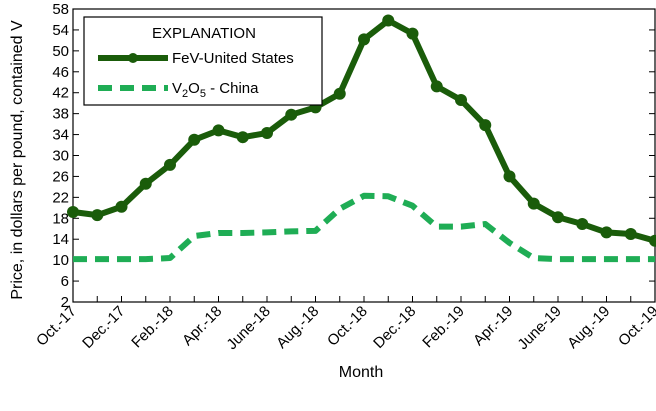  I want to click on x-tick-label: Aug.-19, so click(588, 327).